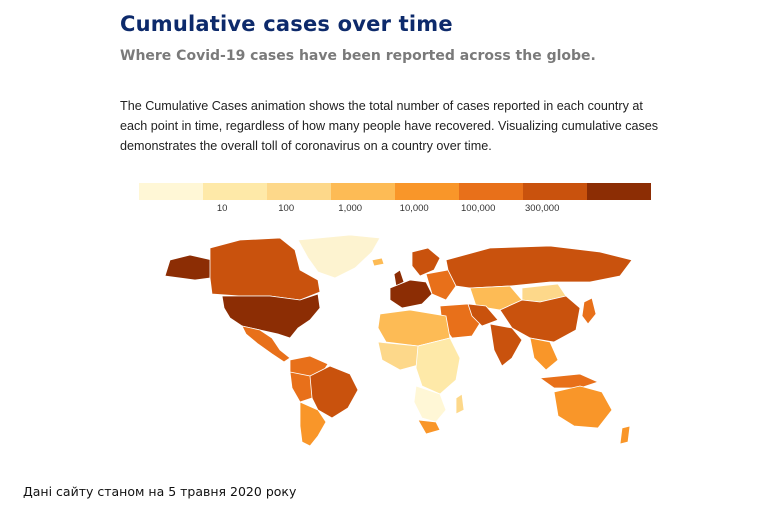 This screenshot has width=768, height=512. I want to click on legend-tick-label: 300,000, so click(542, 208).